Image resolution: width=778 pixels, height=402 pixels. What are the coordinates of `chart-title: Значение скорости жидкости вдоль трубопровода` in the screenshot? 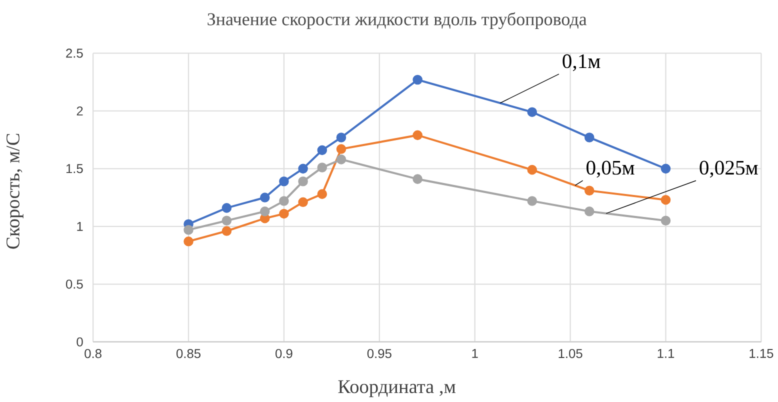 It's located at (397, 21).